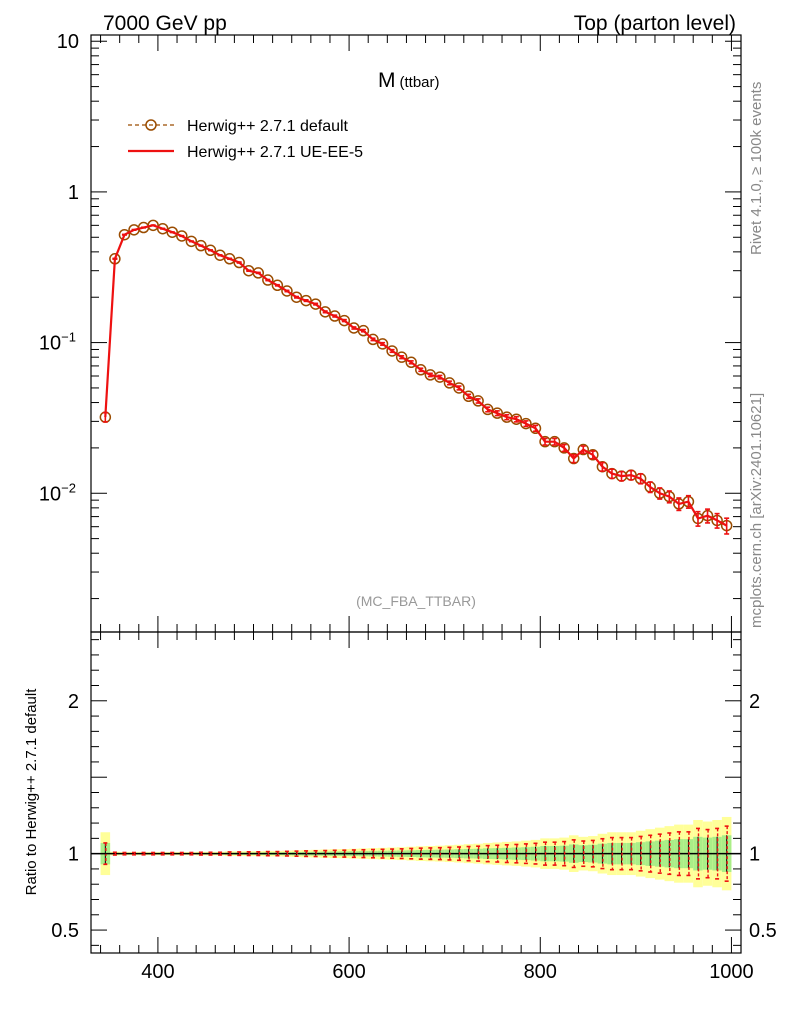 The width and height of the screenshot is (786, 1024). Describe the element at coordinates (655, 23) in the screenshot. I see `header-right: Top (parton level)` at that location.